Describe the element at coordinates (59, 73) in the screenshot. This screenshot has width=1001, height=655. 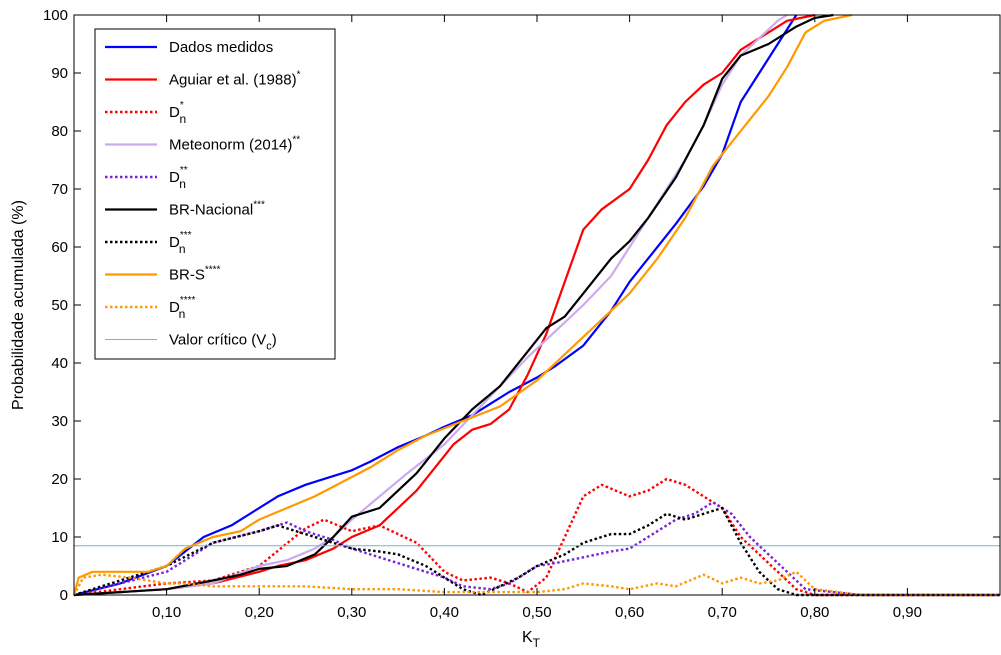
I see `y-tick-label: 90` at that location.